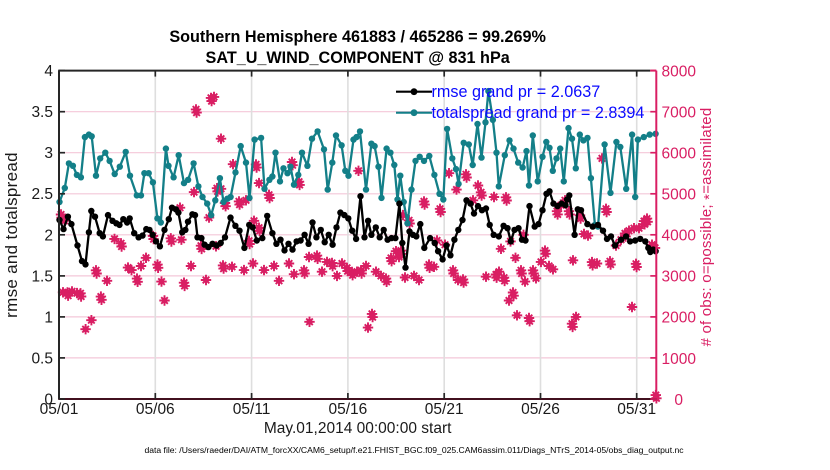  What do you see at coordinates (11, 235) in the screenshot?
I see `svg-text: rmse and totalspread` at bounding box center [11, 235].